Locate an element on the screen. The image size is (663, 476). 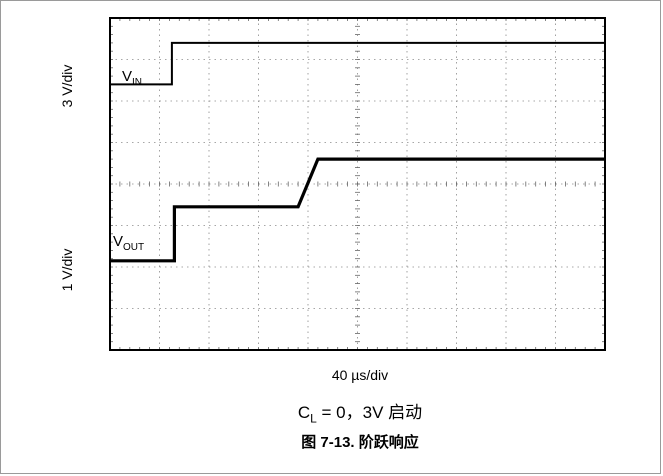
chart-subtitle: CL = 0，3V 启动 is located at coordinates (360, 414).